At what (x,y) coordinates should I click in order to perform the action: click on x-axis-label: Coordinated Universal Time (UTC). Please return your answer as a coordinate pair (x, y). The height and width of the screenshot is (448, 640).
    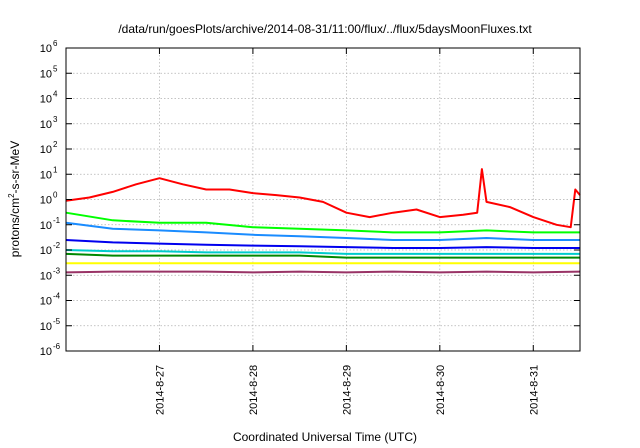
    Looking at the image, I should click on (325, 437).